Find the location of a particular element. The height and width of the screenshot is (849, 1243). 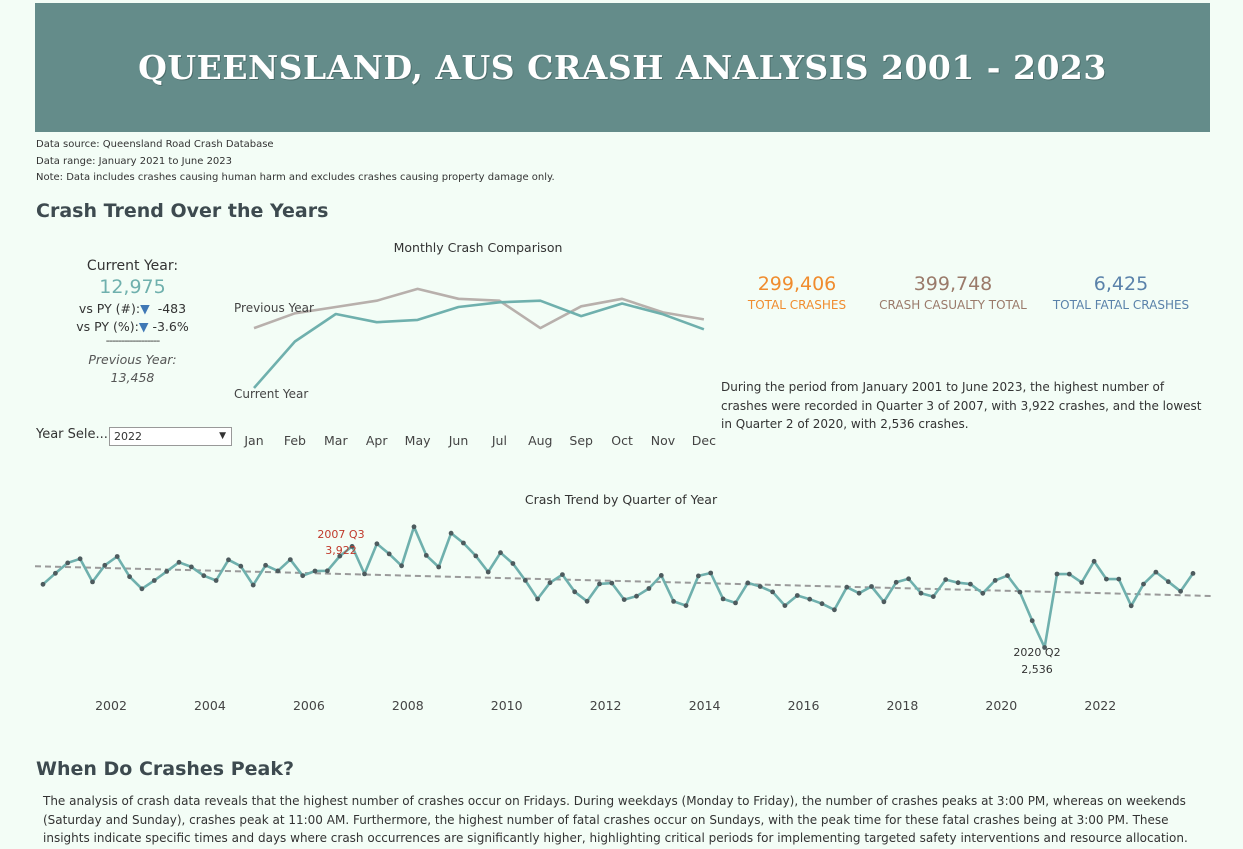

previous-year-label: Previous Year: is located at coordinates (132, 359).